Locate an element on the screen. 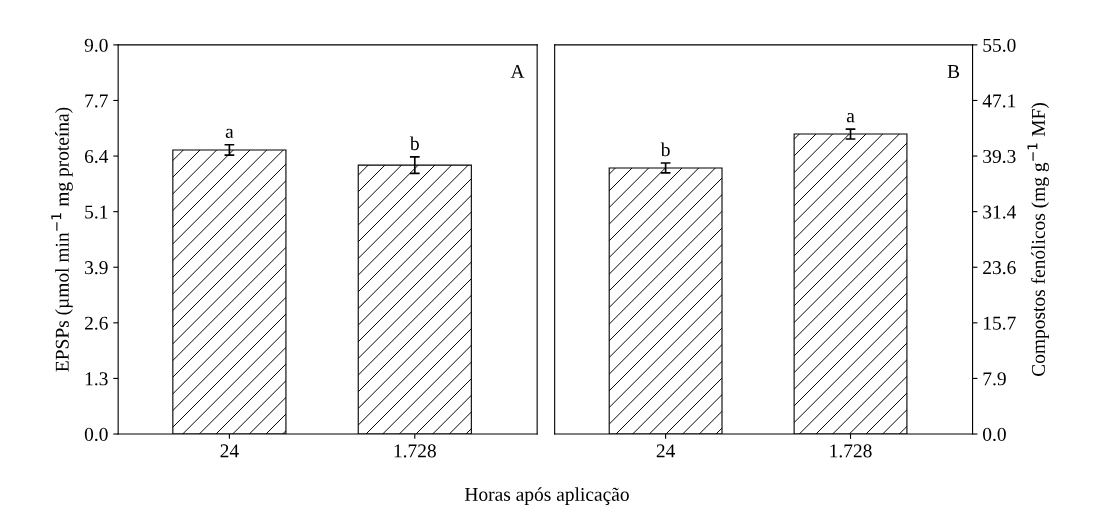  y-tick-label: 2.6 is located at coordinates (96, 323).